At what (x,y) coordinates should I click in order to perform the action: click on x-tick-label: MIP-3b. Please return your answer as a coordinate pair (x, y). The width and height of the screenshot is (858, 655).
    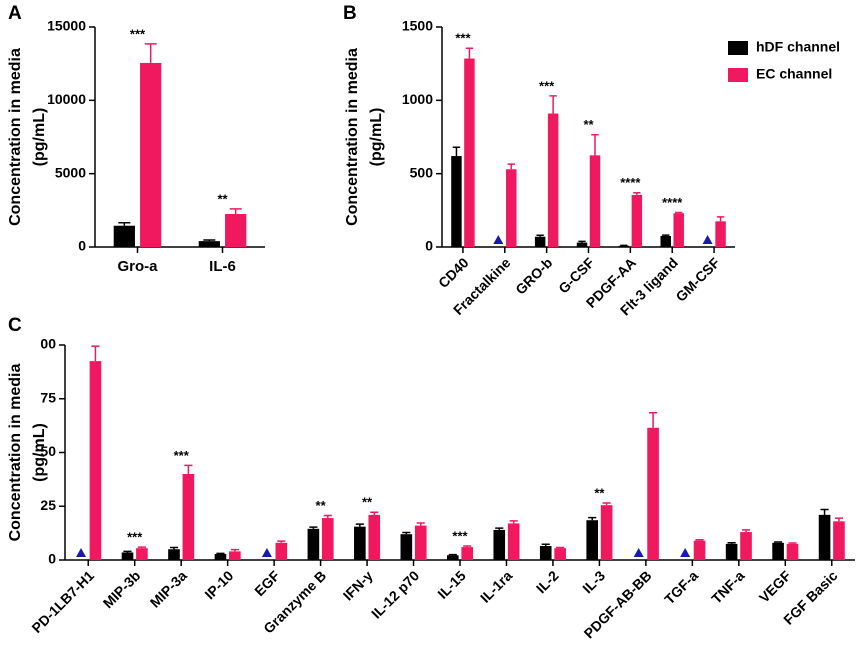
    Looking at the image, I should click on (122, 589).